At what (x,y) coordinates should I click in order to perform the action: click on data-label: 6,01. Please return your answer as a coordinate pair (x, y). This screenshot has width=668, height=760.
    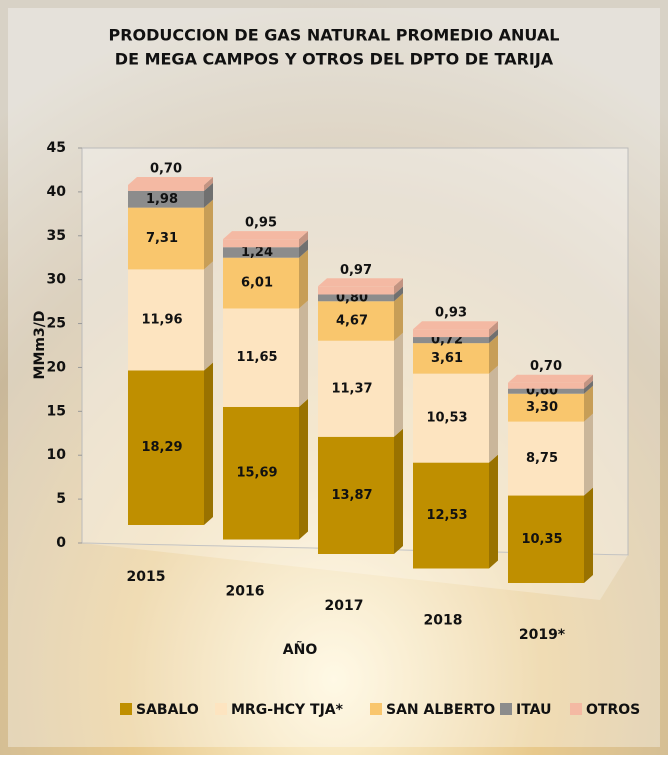
    Looking at the image, I should click on (257, 283).